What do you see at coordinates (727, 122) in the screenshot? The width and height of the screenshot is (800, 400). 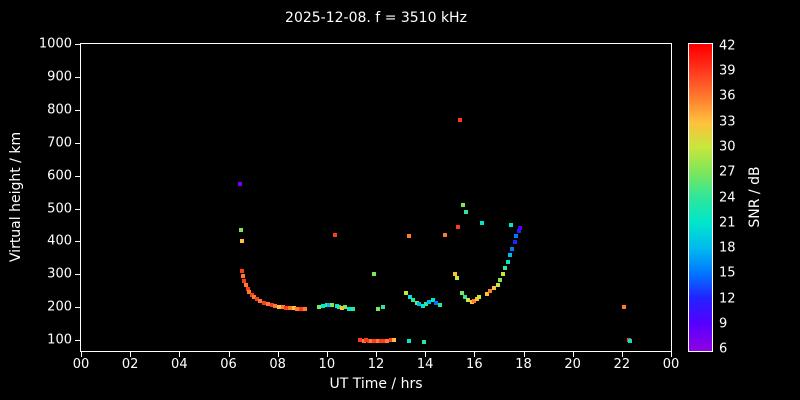 I see `colorbar-tick-label: 33` at bounding box center [727, 122].